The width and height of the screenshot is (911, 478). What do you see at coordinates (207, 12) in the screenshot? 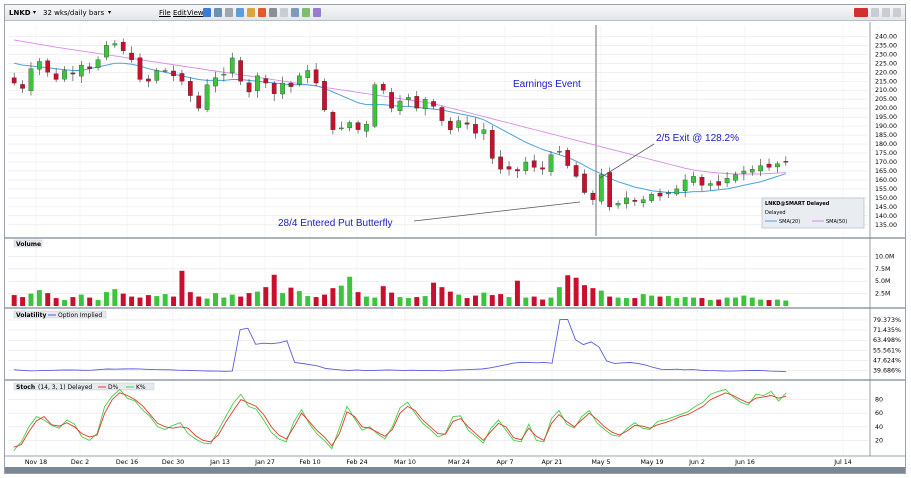
I see `bar-chart-icon` at bounding box center [207, 12].